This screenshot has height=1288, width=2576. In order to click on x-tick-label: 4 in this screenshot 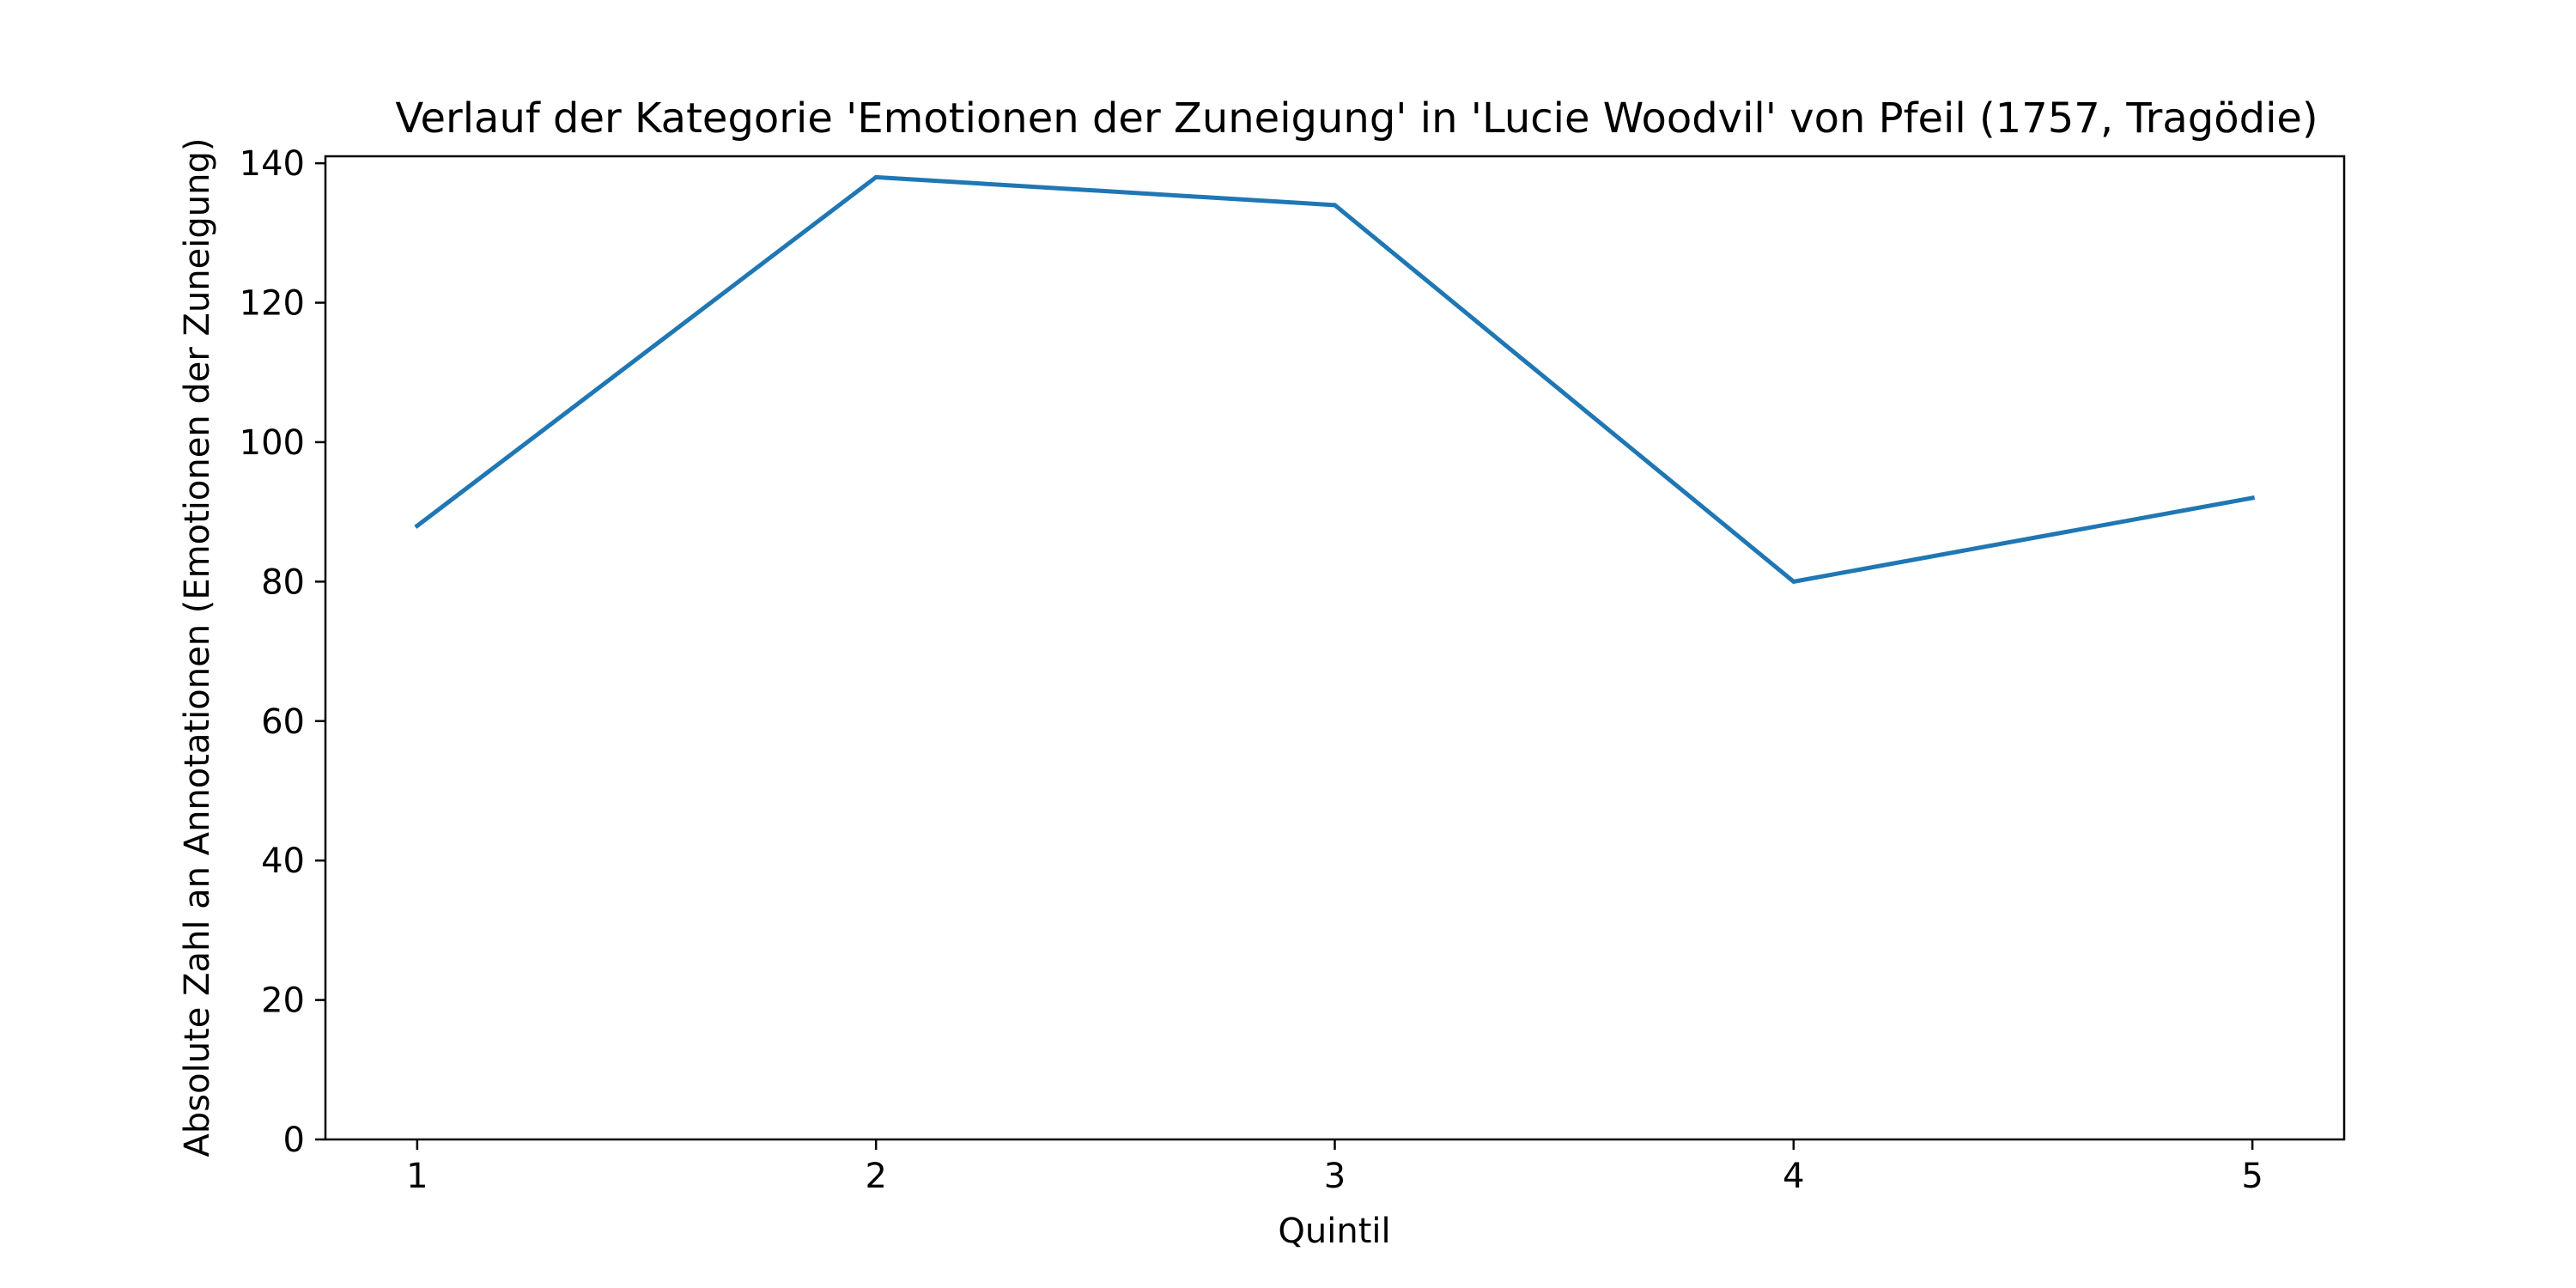, I will do `click(1793, 1177)`.